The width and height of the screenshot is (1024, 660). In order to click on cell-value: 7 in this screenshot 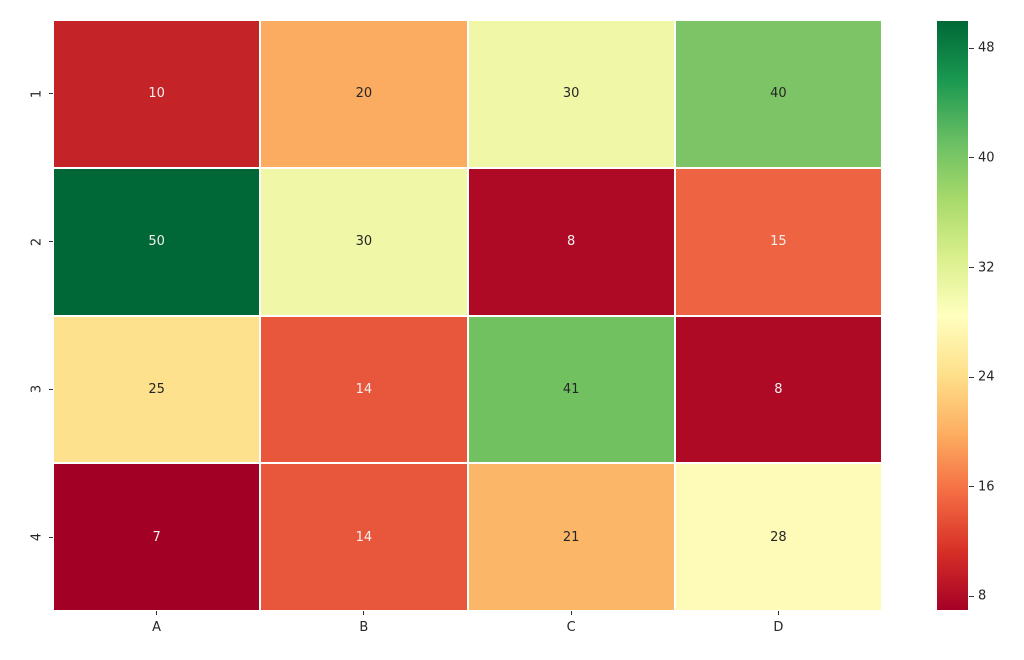, I will do `click(156, 537)`.